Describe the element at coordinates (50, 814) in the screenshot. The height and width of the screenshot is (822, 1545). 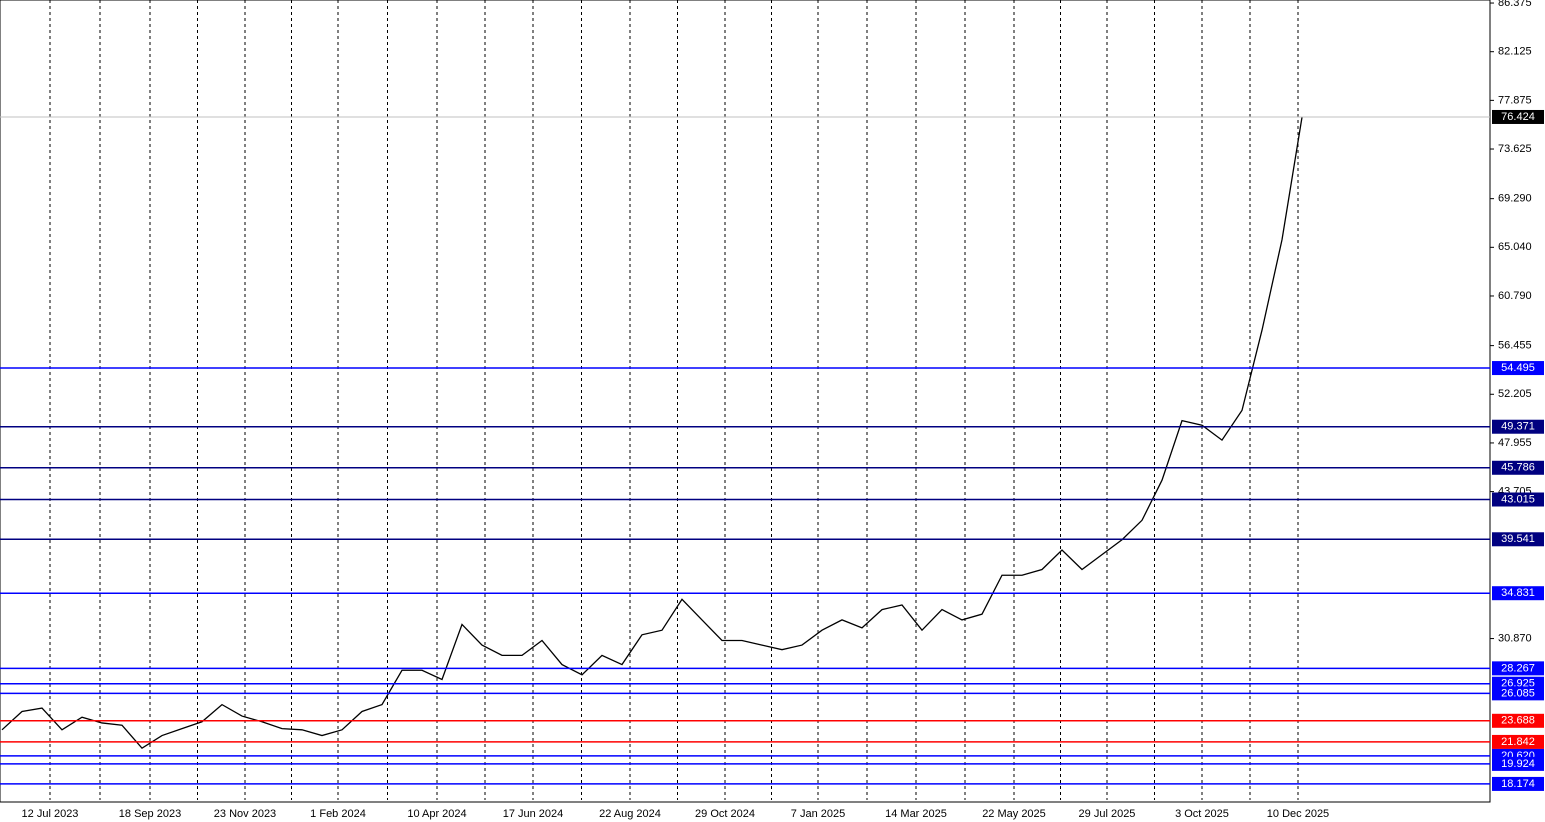
I see `x-tick-label: 12 Jul 2023` at that location.